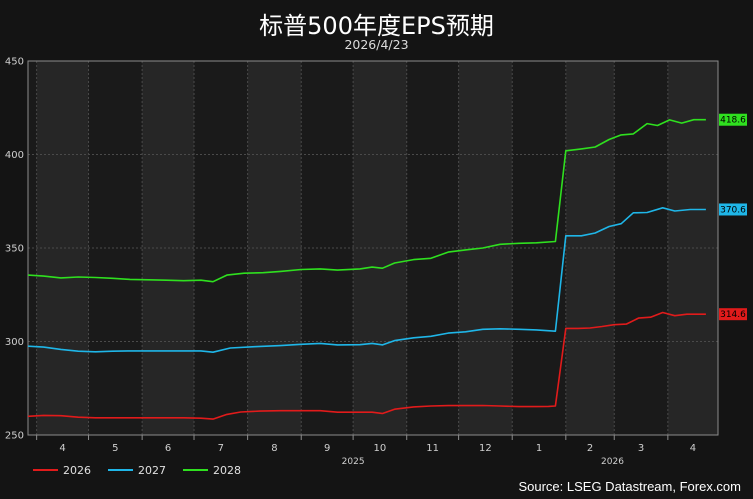 This screenshot has width=753, height=499. I want to click on end-label-2027: 370.6, so click(733, 210).